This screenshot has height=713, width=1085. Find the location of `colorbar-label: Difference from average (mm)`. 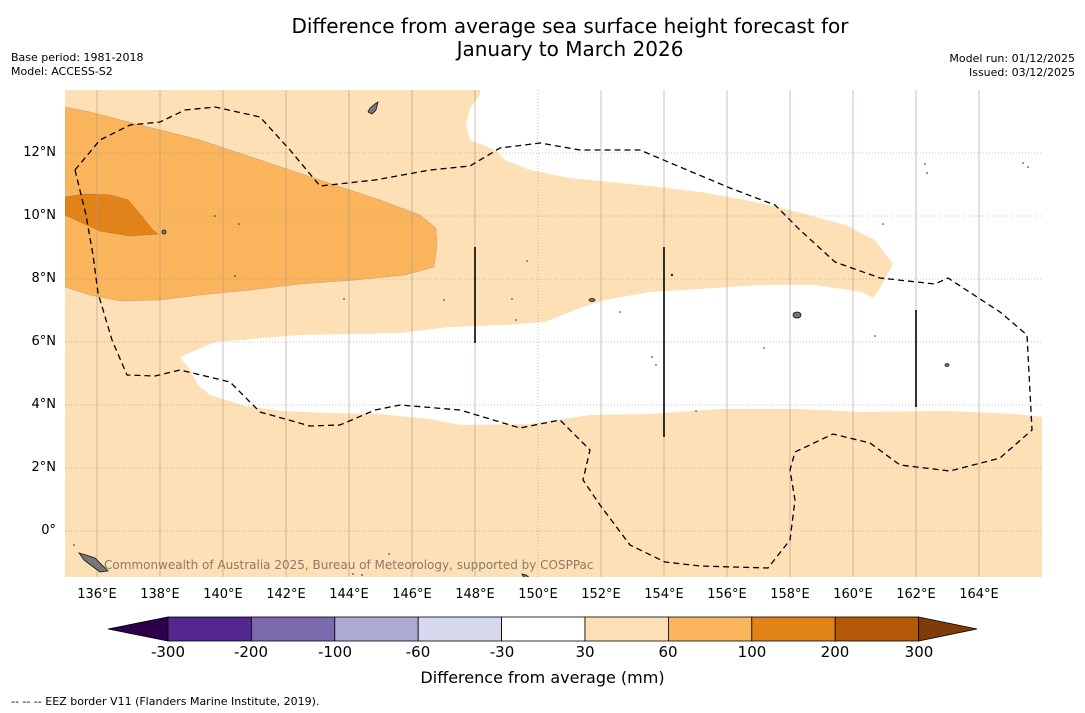

colorbar-label: Difference from average (mm) is located at coordinates (542, 677).